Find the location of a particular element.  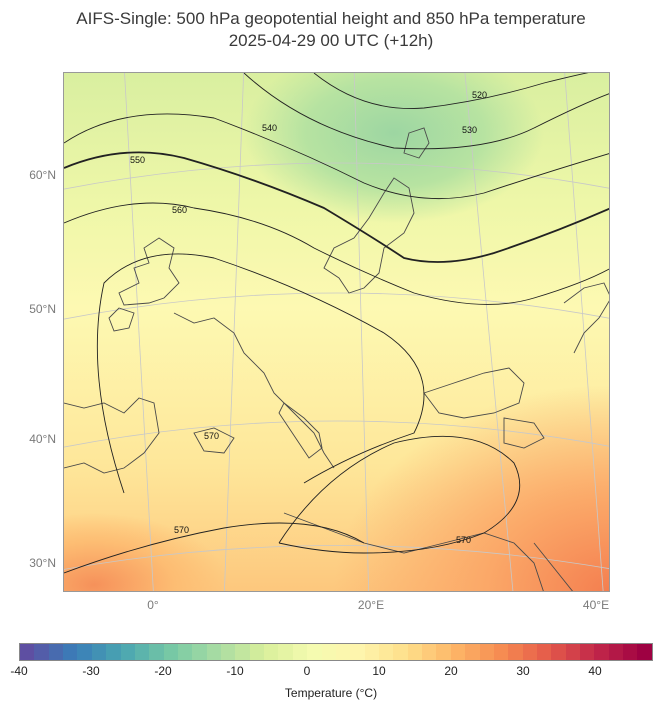

contour-570-right is located at coordinates (399, 494).